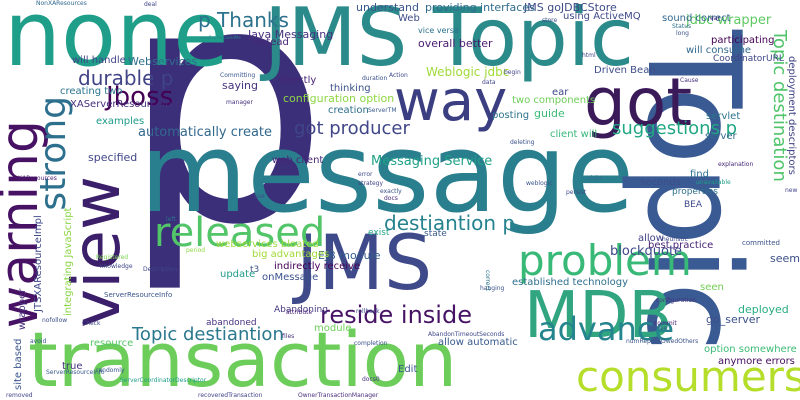  I want to click on word: posting, so click(511, 115).